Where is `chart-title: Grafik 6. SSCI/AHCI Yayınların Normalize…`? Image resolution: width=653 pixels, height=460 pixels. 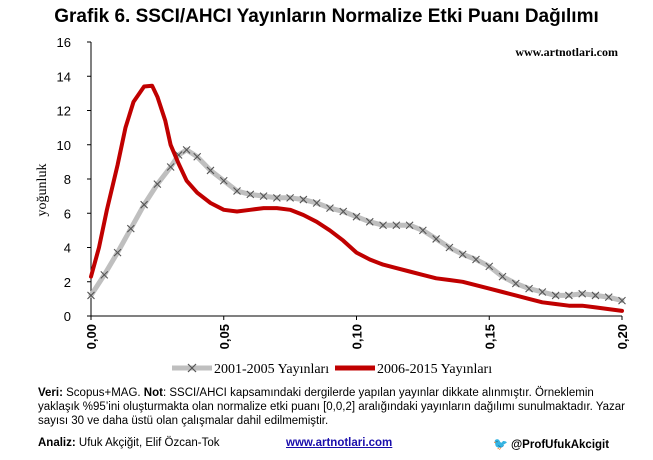
chart-title: Grafik 6. SSCI/AHCI Yayınların Normalize… is located at coordinates (326, 16).